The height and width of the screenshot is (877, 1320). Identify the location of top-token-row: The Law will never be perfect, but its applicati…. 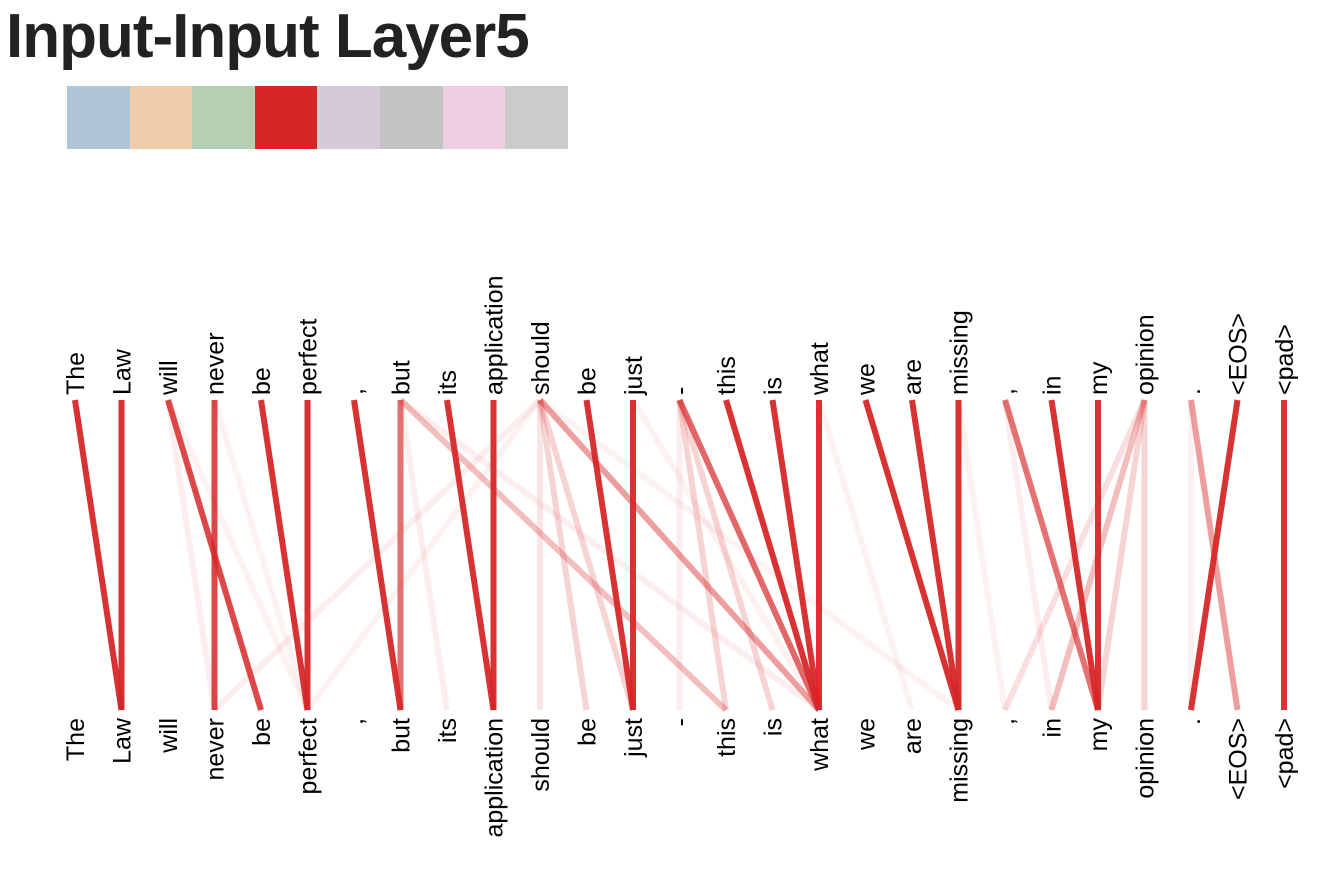
(680, 335).